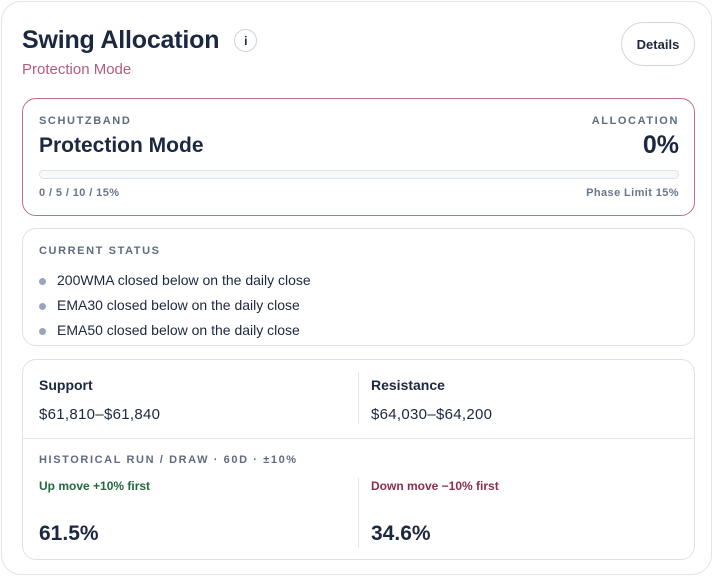 This screenshot has height=577, width=714. I want to click on support-value: $61,810–$61,840, so click(100, 414).